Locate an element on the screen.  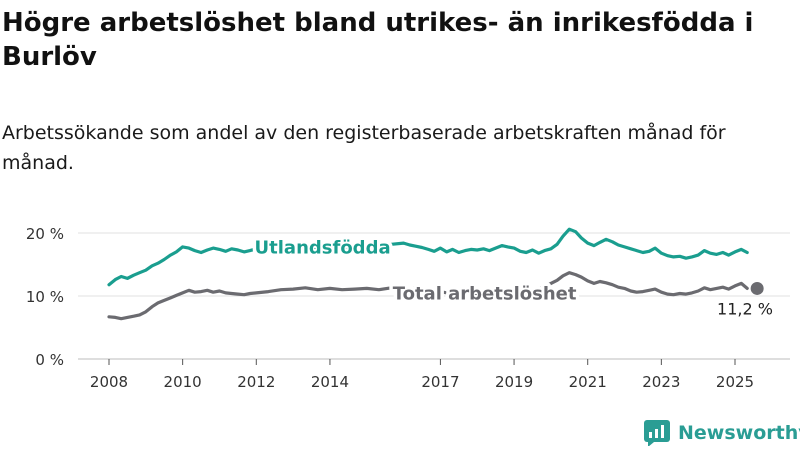
end-value-marker: 11,2 % is located at coordinates (745, 299).